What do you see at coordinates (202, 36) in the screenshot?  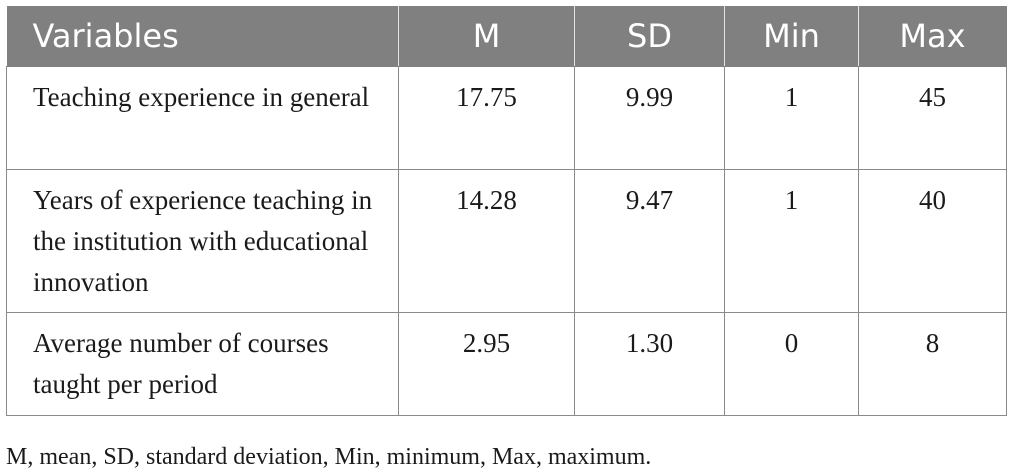 I see `header-variables: Variables` at bounding box center [202, 36].